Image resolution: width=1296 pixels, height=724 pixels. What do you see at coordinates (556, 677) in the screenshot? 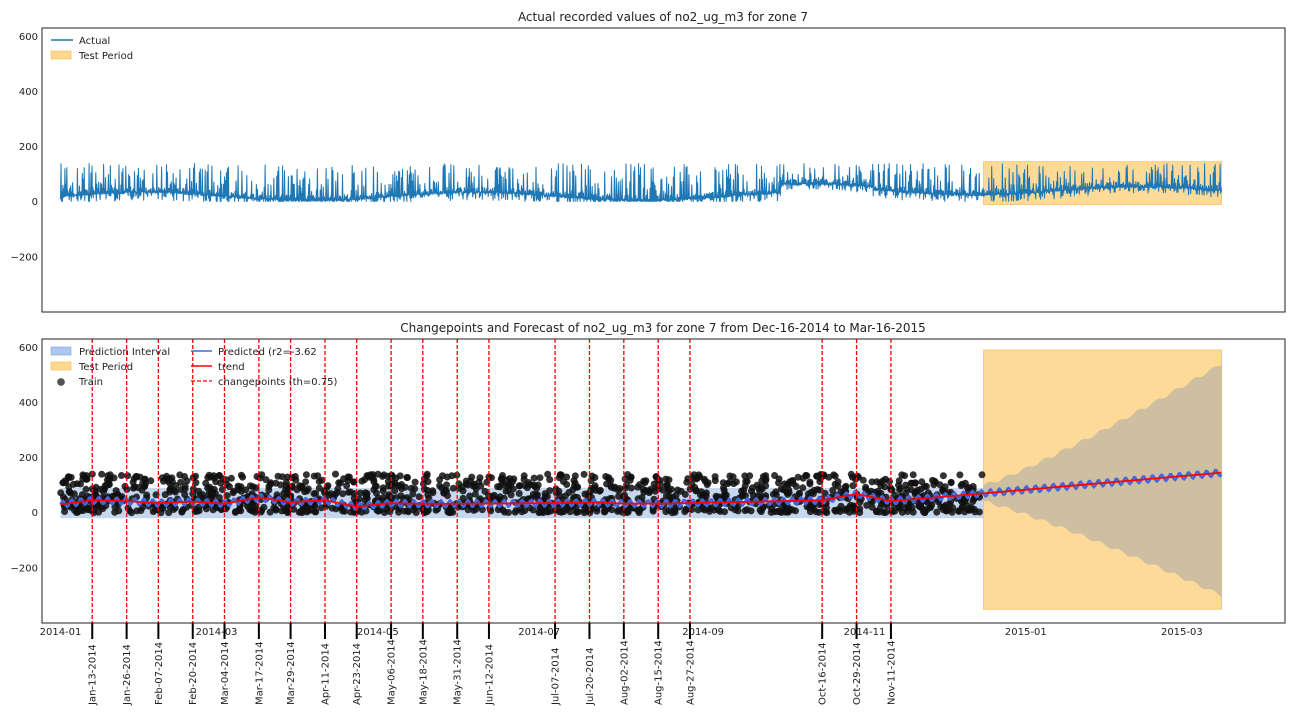
I see `changepoint-label: Jul-07-2014` at bounding box center [556, 677].